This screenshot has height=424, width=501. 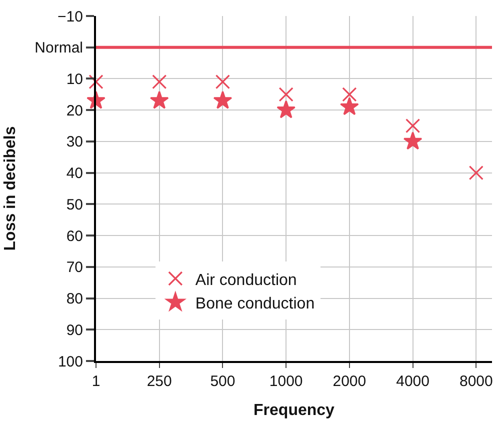 I want to click on y-tick-label: −10, so click(x=70, y=17).